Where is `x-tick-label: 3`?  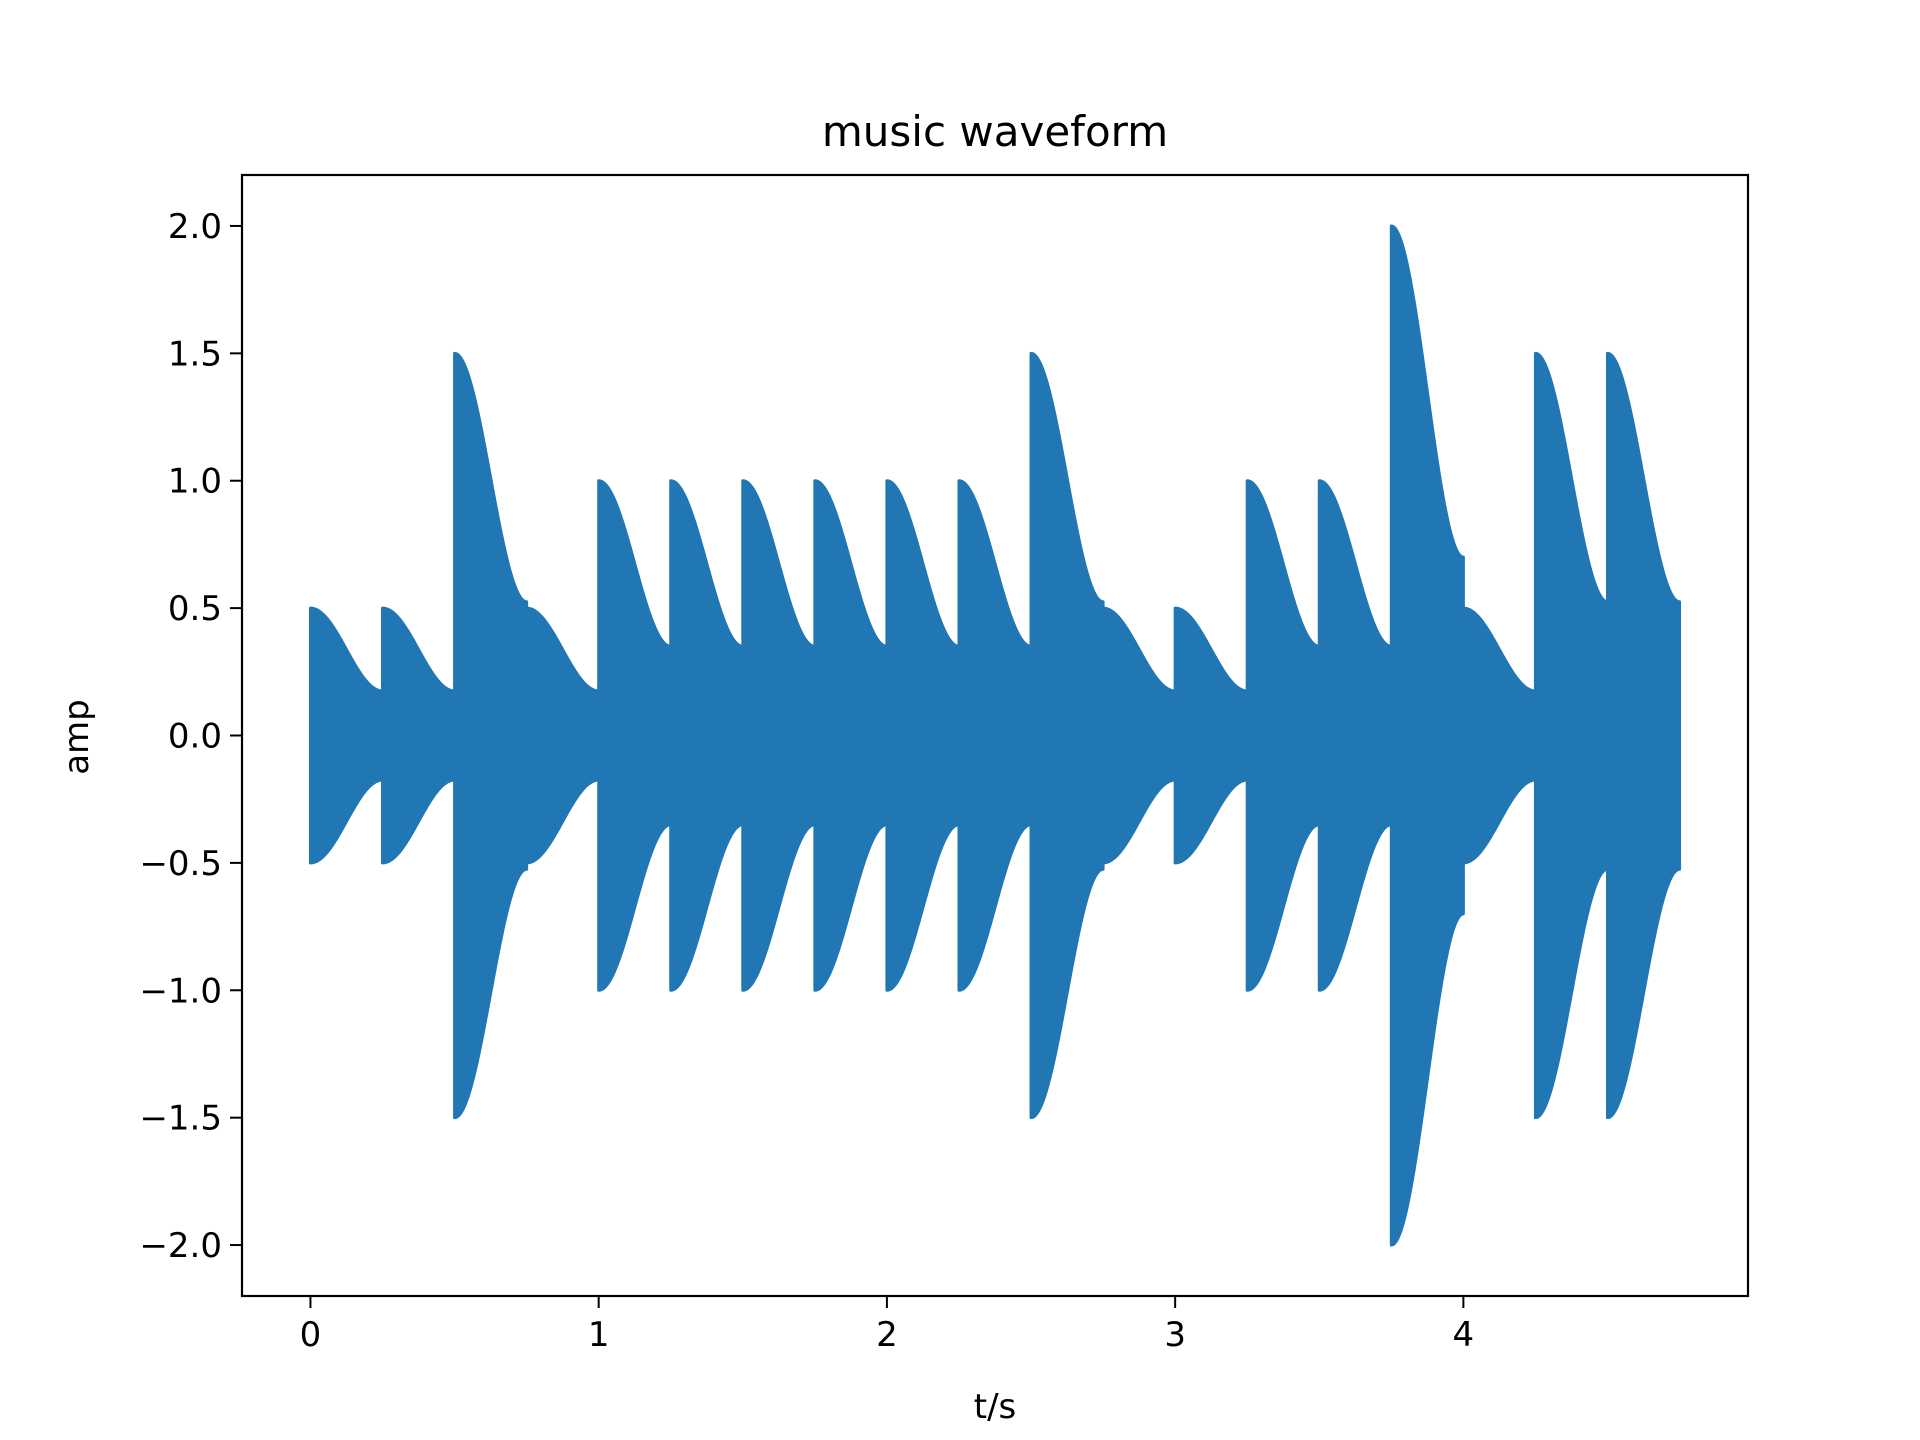 x-tick-label: 3 is located at coordinates (1175, 1335).